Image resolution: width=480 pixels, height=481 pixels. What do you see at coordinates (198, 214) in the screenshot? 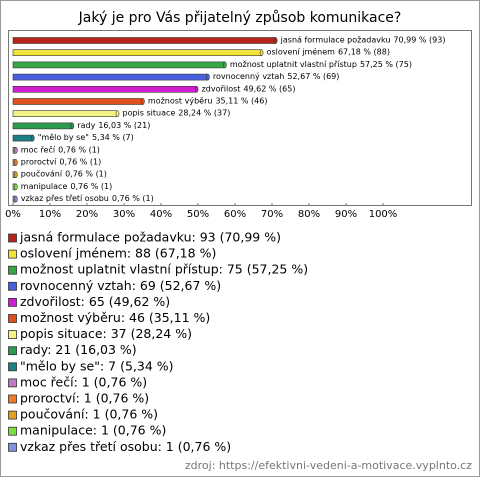
I see `x-tick-label: 50%` at bounding box center [198, 214].